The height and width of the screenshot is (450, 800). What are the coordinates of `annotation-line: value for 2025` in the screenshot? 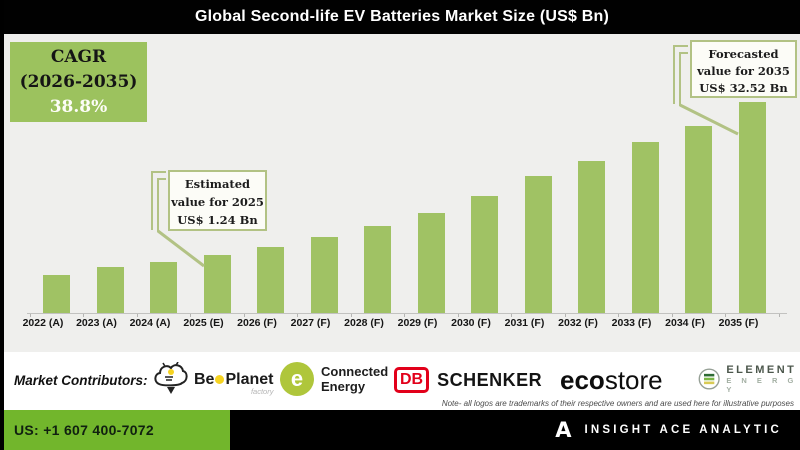 It's located at (217, 202).